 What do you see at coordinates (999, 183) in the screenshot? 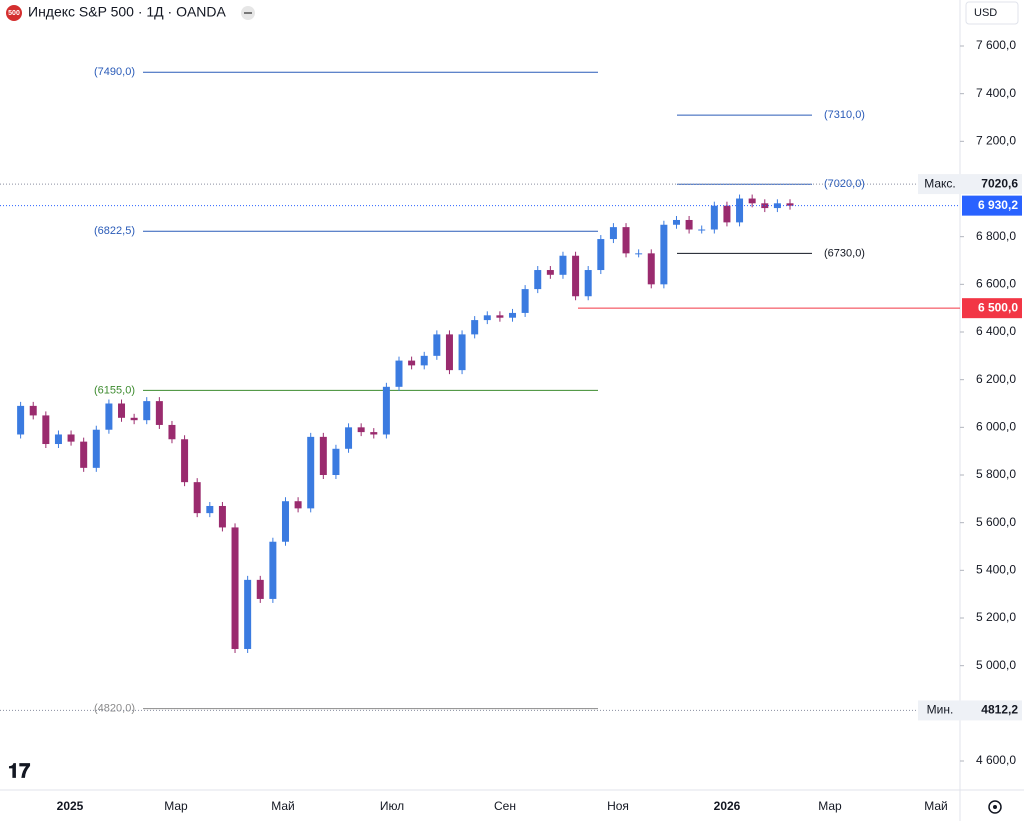
I see `price-tag-label: 7020,6` at bounding box center [999, 183].